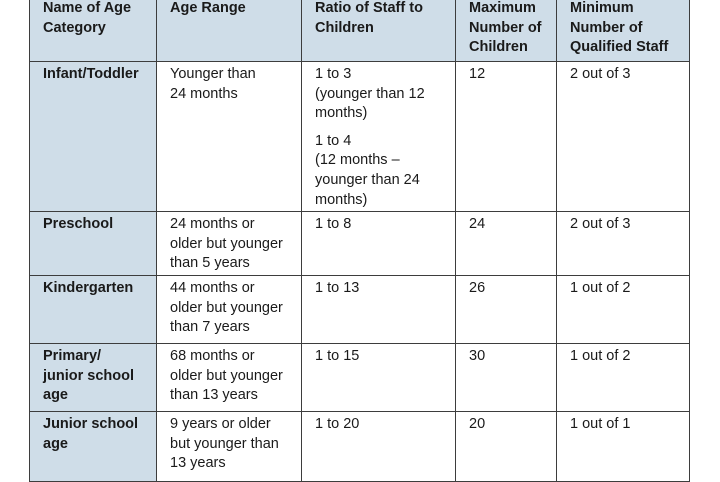 The width and height of the screenshot is (720, 482). I want to click on ratio-text: 1 to 13, so click(337, 287).